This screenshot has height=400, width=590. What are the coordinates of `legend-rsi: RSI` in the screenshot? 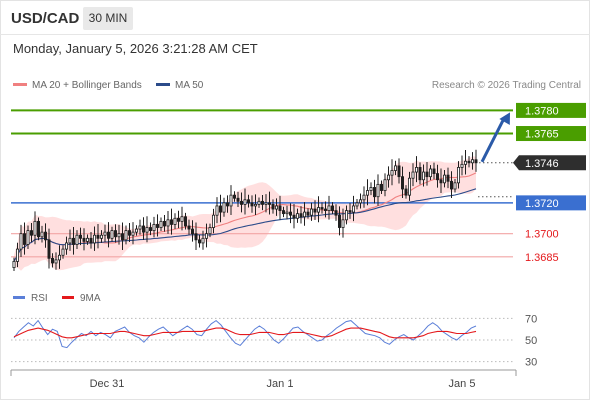 It's located at (30, 298).